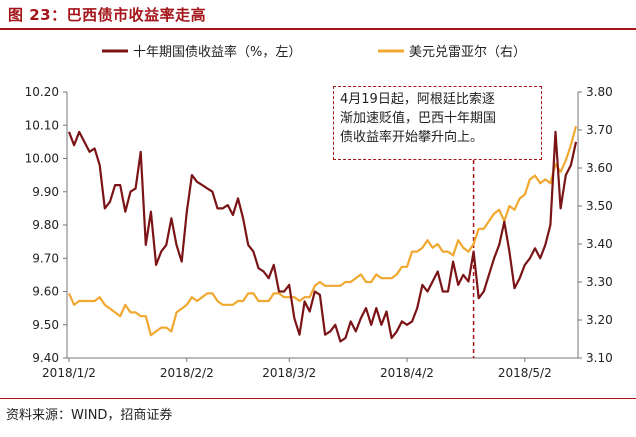 Image resolution: width=636 pixels, height=437 pixels. What do you see at coordinates (467, 52) in the screenshot?
I see `legend-label-fx: 美元兑雷亚尔（右）` at bounding box center [467, 52].